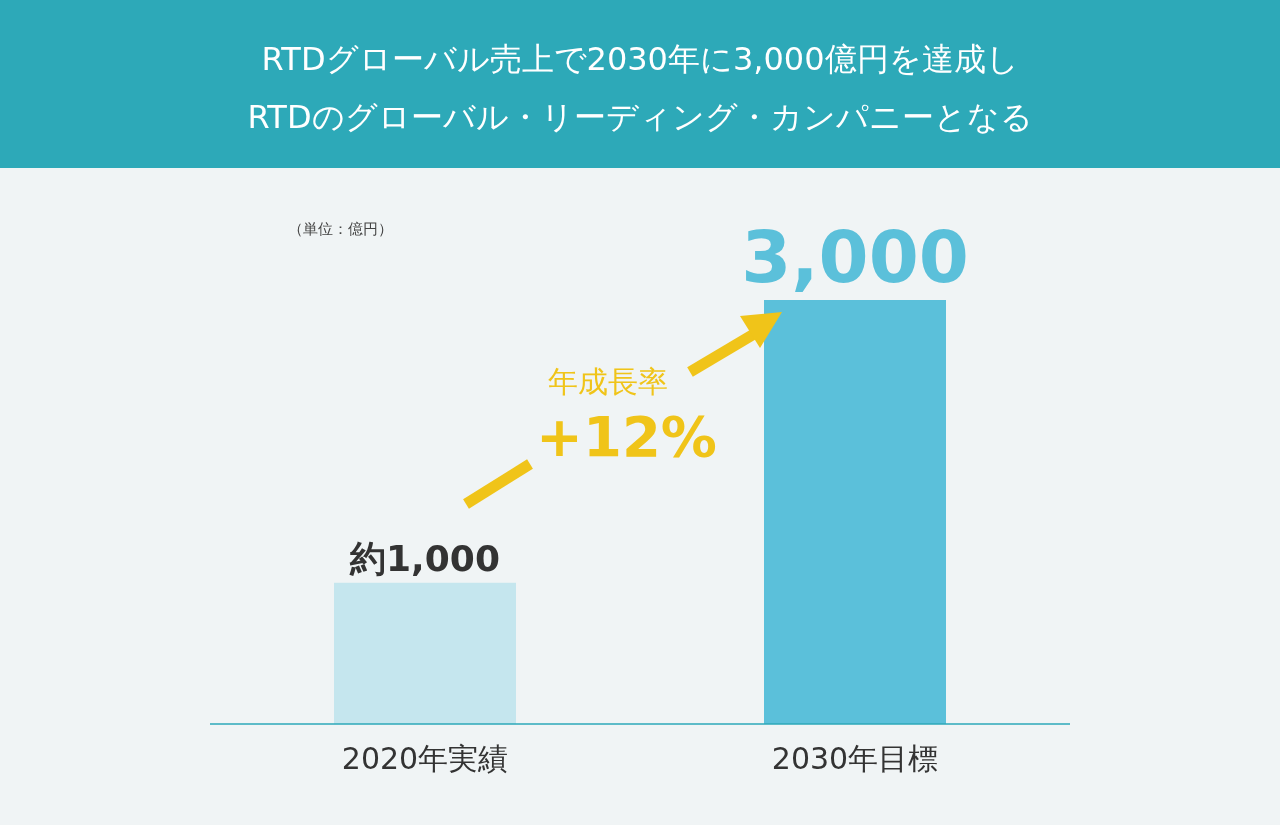  What do you see at coordinates (855, 257) in the screenshot?
I see `data-label: 3,000` at bounding box center [855, 257].